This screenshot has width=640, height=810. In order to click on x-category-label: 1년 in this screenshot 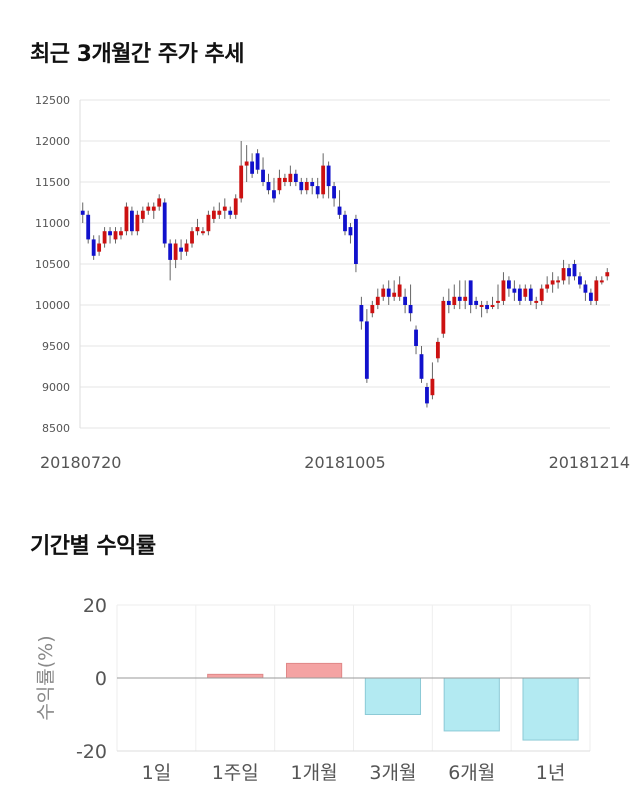, I will do `click(551, 773)`.